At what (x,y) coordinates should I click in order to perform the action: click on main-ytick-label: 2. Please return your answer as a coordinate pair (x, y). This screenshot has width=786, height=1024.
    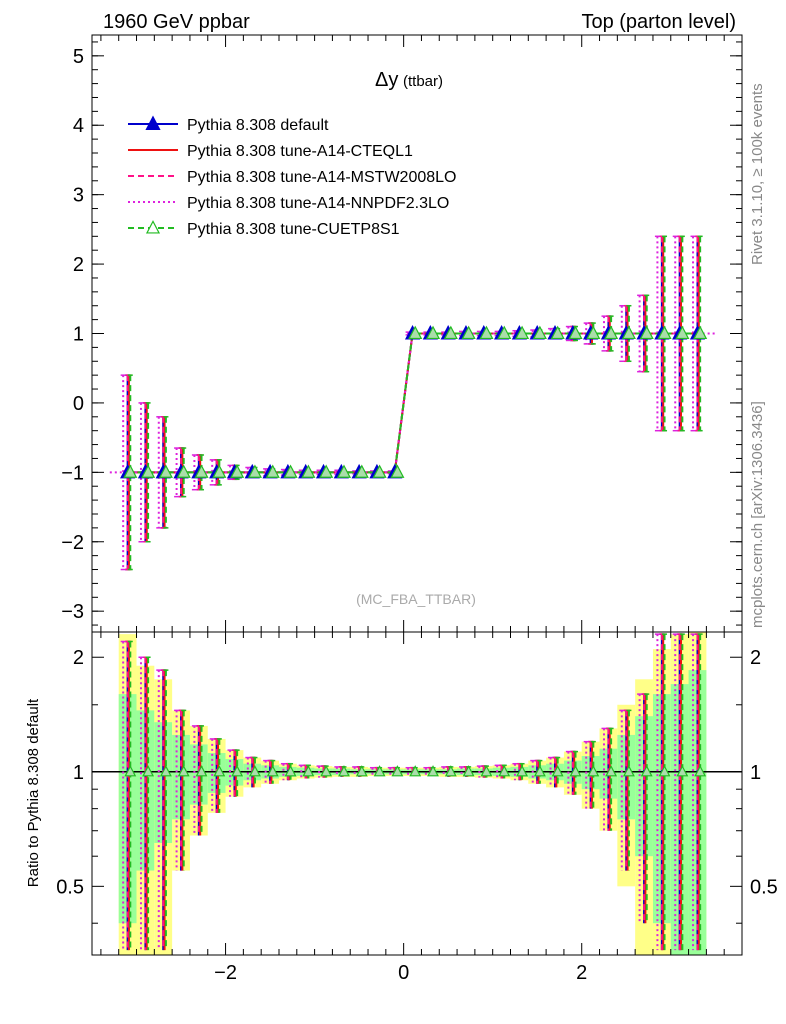
    Looking at the image, I should click on (78, 265).